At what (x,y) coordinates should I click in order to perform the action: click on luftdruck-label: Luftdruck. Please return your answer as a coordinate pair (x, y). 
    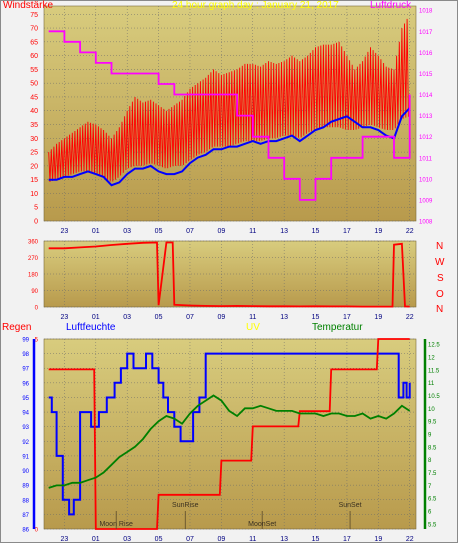
    Looking at the image, I should click on (391, 5).